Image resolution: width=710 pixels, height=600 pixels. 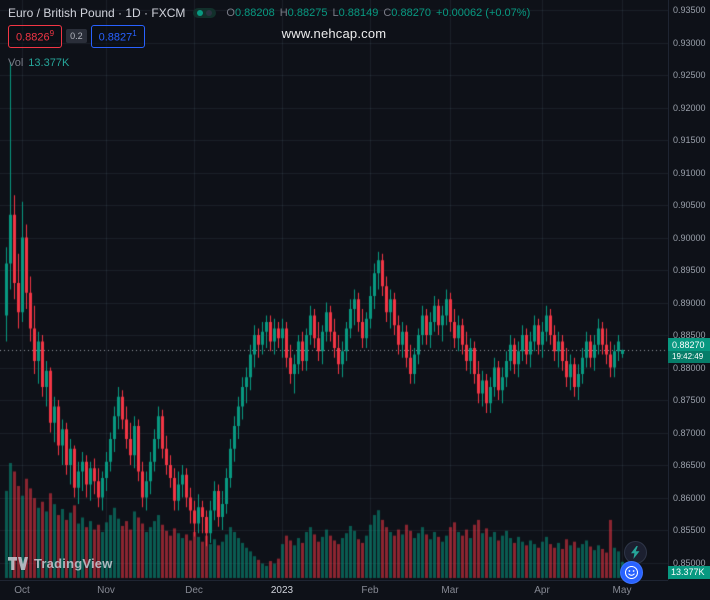 What do you see at coordinates (16, 62) in the screenshot?
I see `volume-label: Vol` at bounding box center [16, 62].